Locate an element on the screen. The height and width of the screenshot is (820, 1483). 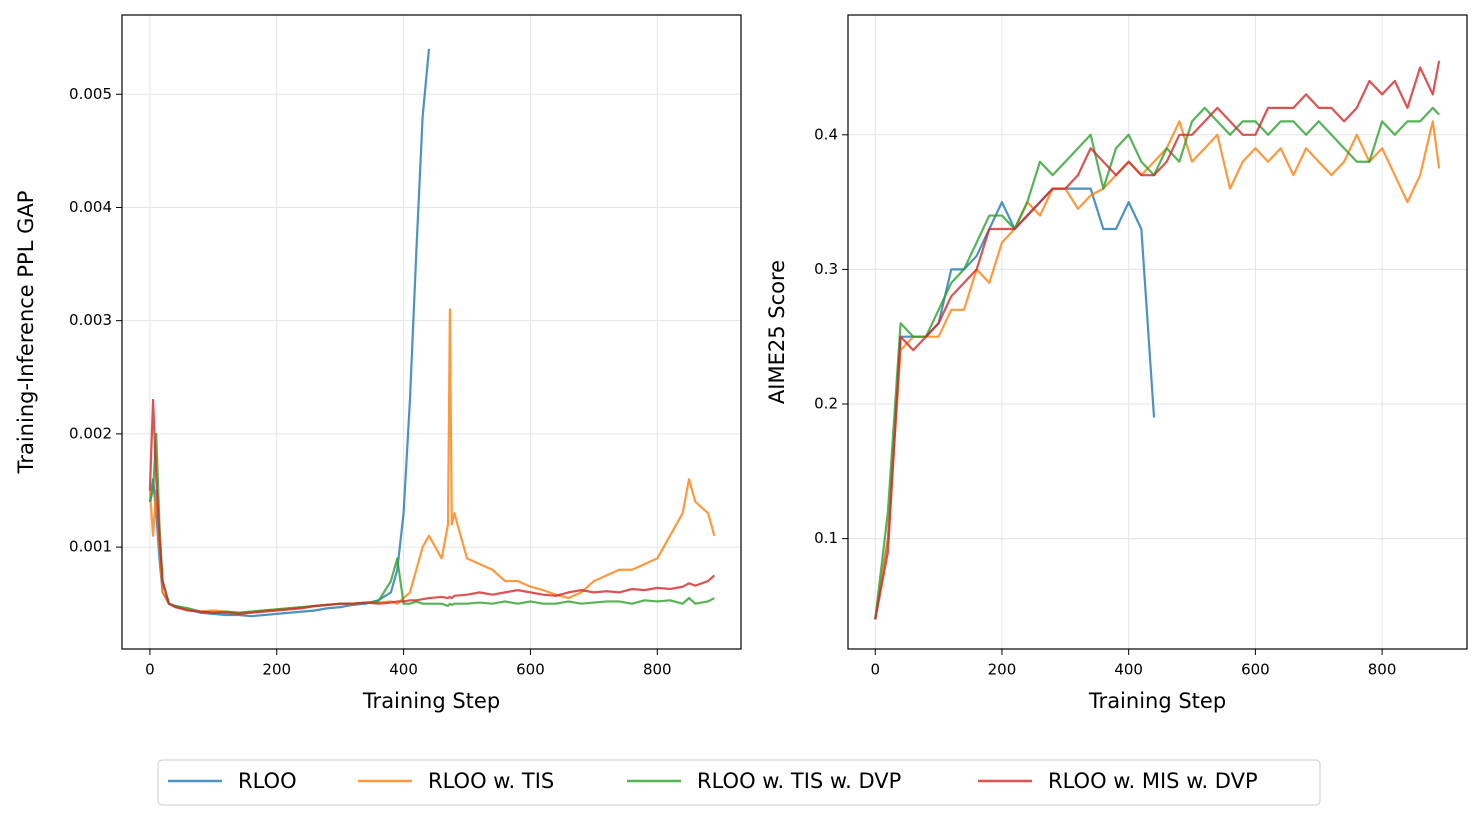
legend-label: RLOO w. TIS is located at coordinates (491, 781).